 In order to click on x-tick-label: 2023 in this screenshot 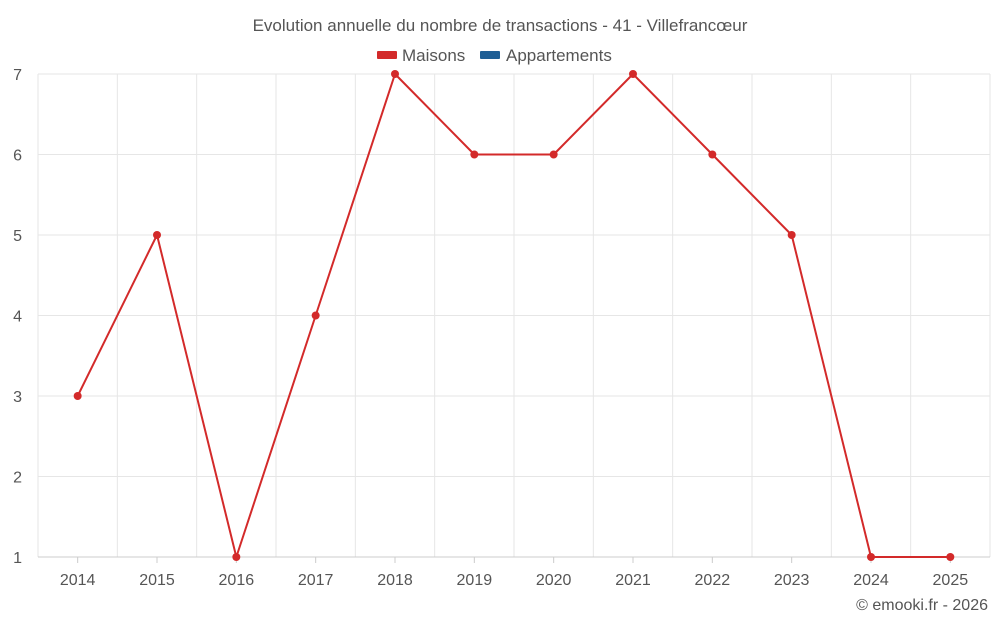, I will do `click(792, 580)`.